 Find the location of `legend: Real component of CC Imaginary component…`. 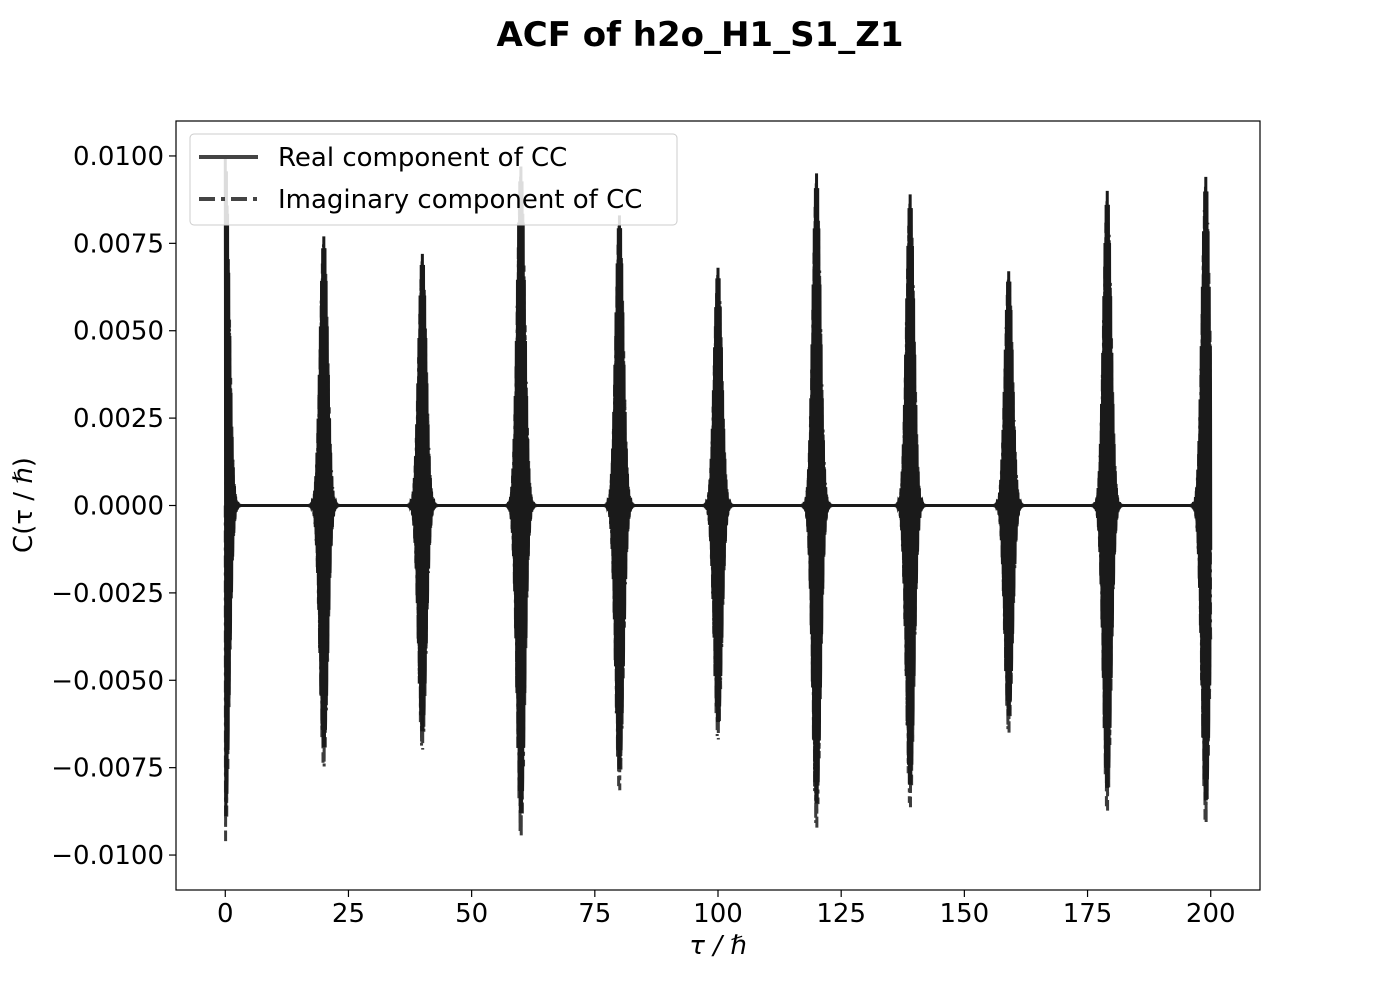

legend: Real component of CC Imaginary component… is located at coordinates (433, 179).